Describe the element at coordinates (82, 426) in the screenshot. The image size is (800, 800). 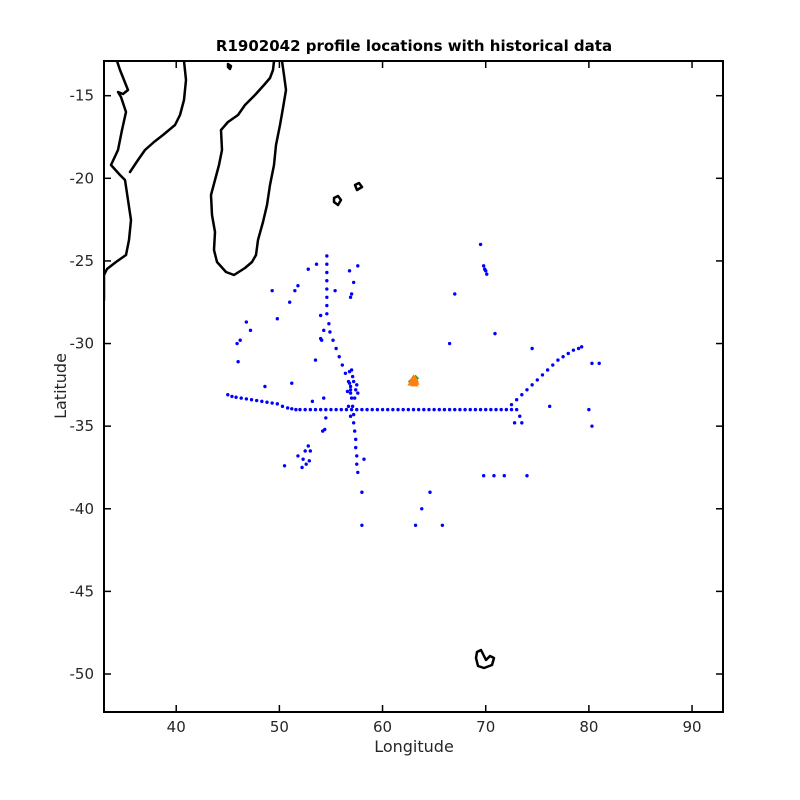
I see `y-tick-label: -35` at that location.